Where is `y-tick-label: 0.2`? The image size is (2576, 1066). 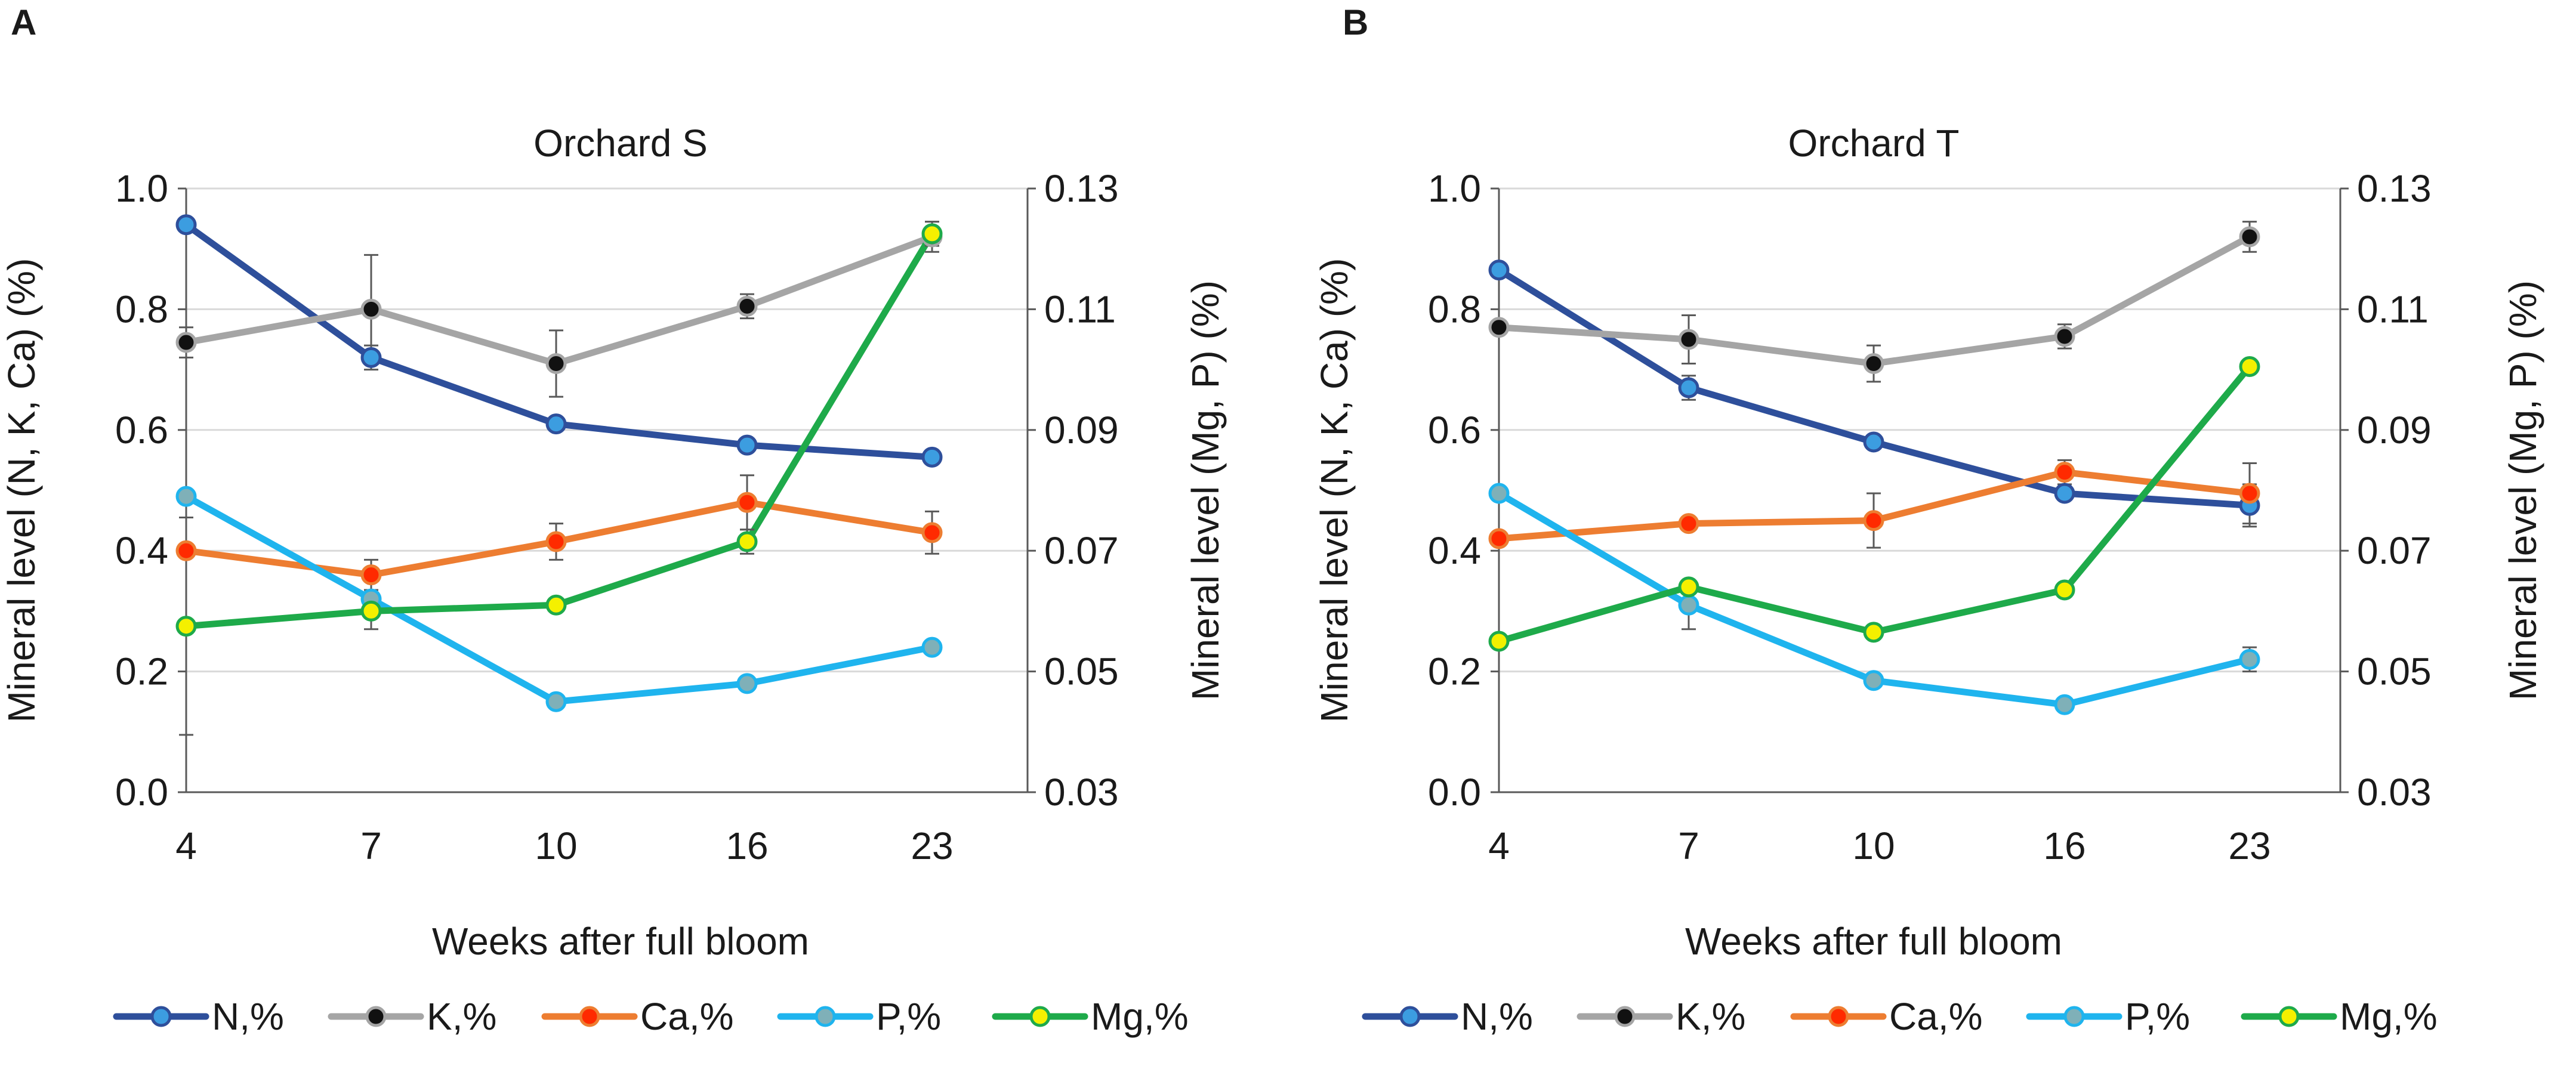 y-tick-label: 0.2 is located at coordinates (141, 672).